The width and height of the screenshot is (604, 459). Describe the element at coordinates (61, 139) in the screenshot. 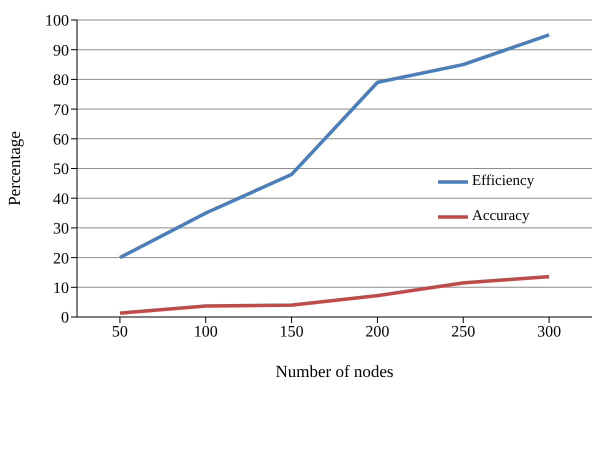

I see `y-tick-label: 60` at that location.